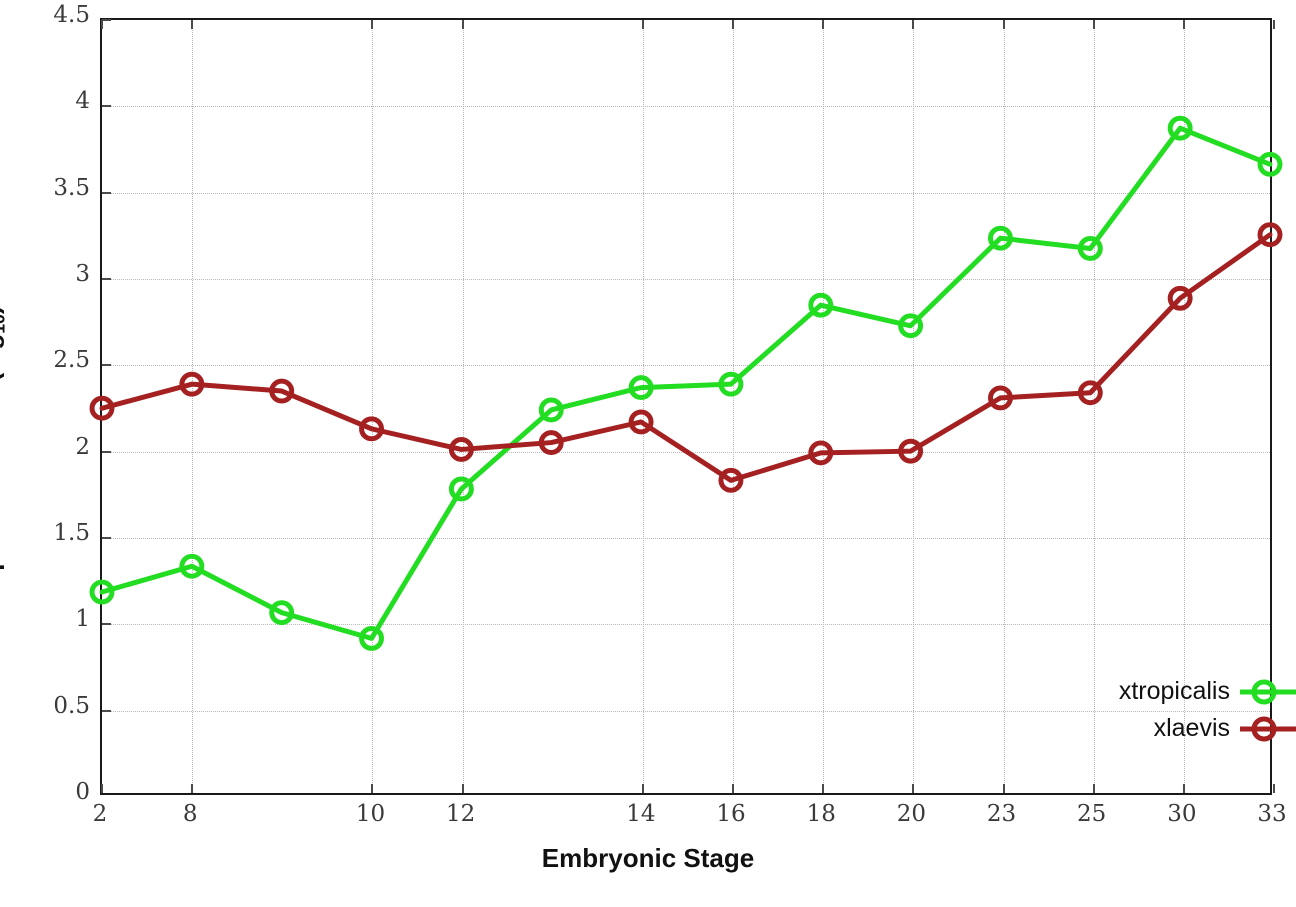 Image resolution: width=1296 pixels, height=907 pixels. What do you see at coordinates (71, 533) in the screenshot?
I see `y-tick-label: 1.5` at bounding box center [71, 533].